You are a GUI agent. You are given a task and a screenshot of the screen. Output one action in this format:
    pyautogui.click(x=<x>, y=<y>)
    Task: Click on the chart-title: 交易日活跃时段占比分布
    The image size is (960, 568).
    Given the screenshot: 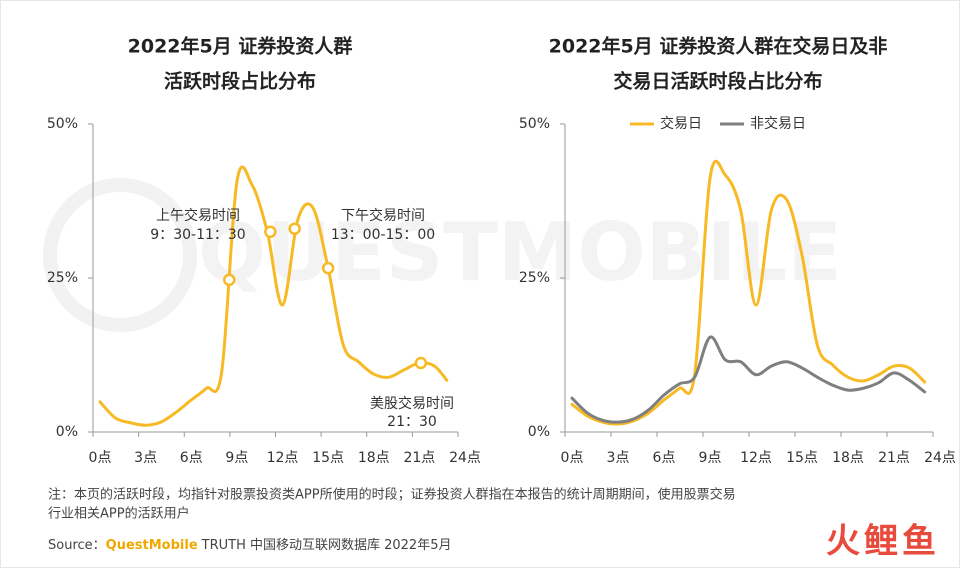 What is the action you would take?
    pyautogui.click(x=717, y=81)
    